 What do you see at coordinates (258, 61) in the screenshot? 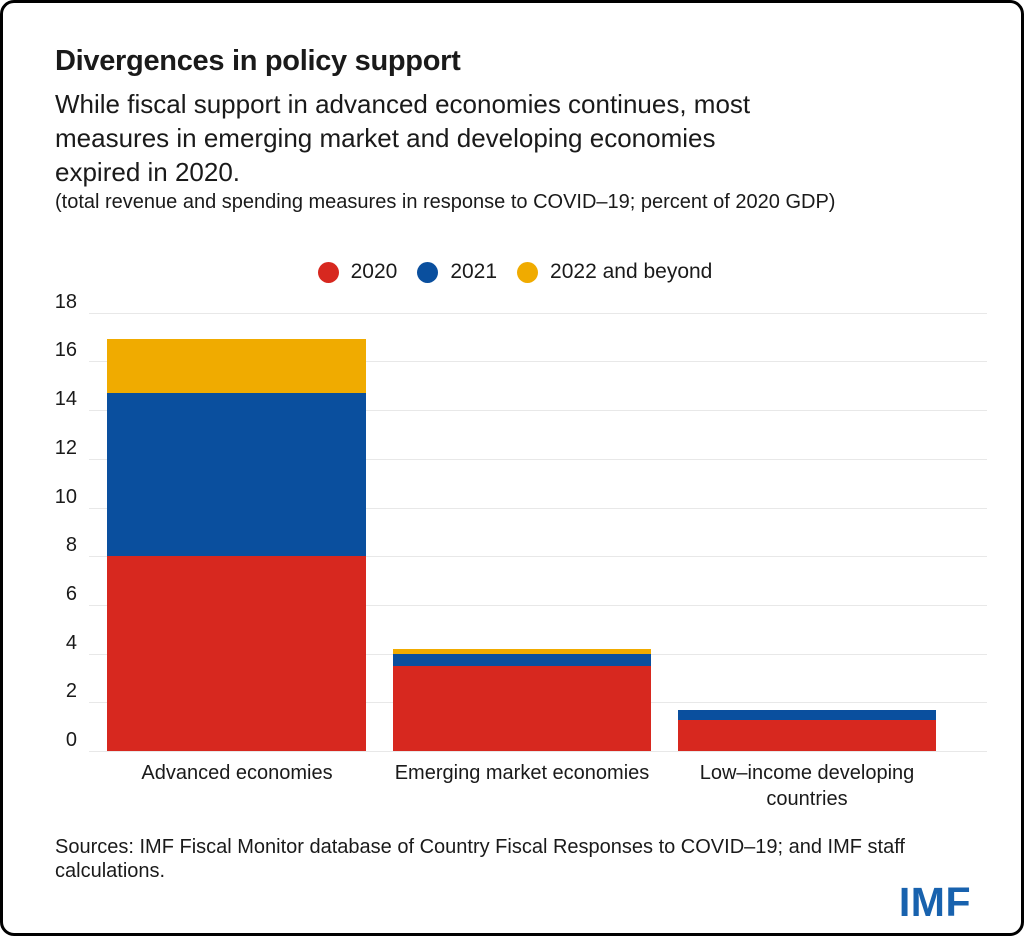
I see `chart-title: Divergences in policy support` at bounding box center [258, 61].